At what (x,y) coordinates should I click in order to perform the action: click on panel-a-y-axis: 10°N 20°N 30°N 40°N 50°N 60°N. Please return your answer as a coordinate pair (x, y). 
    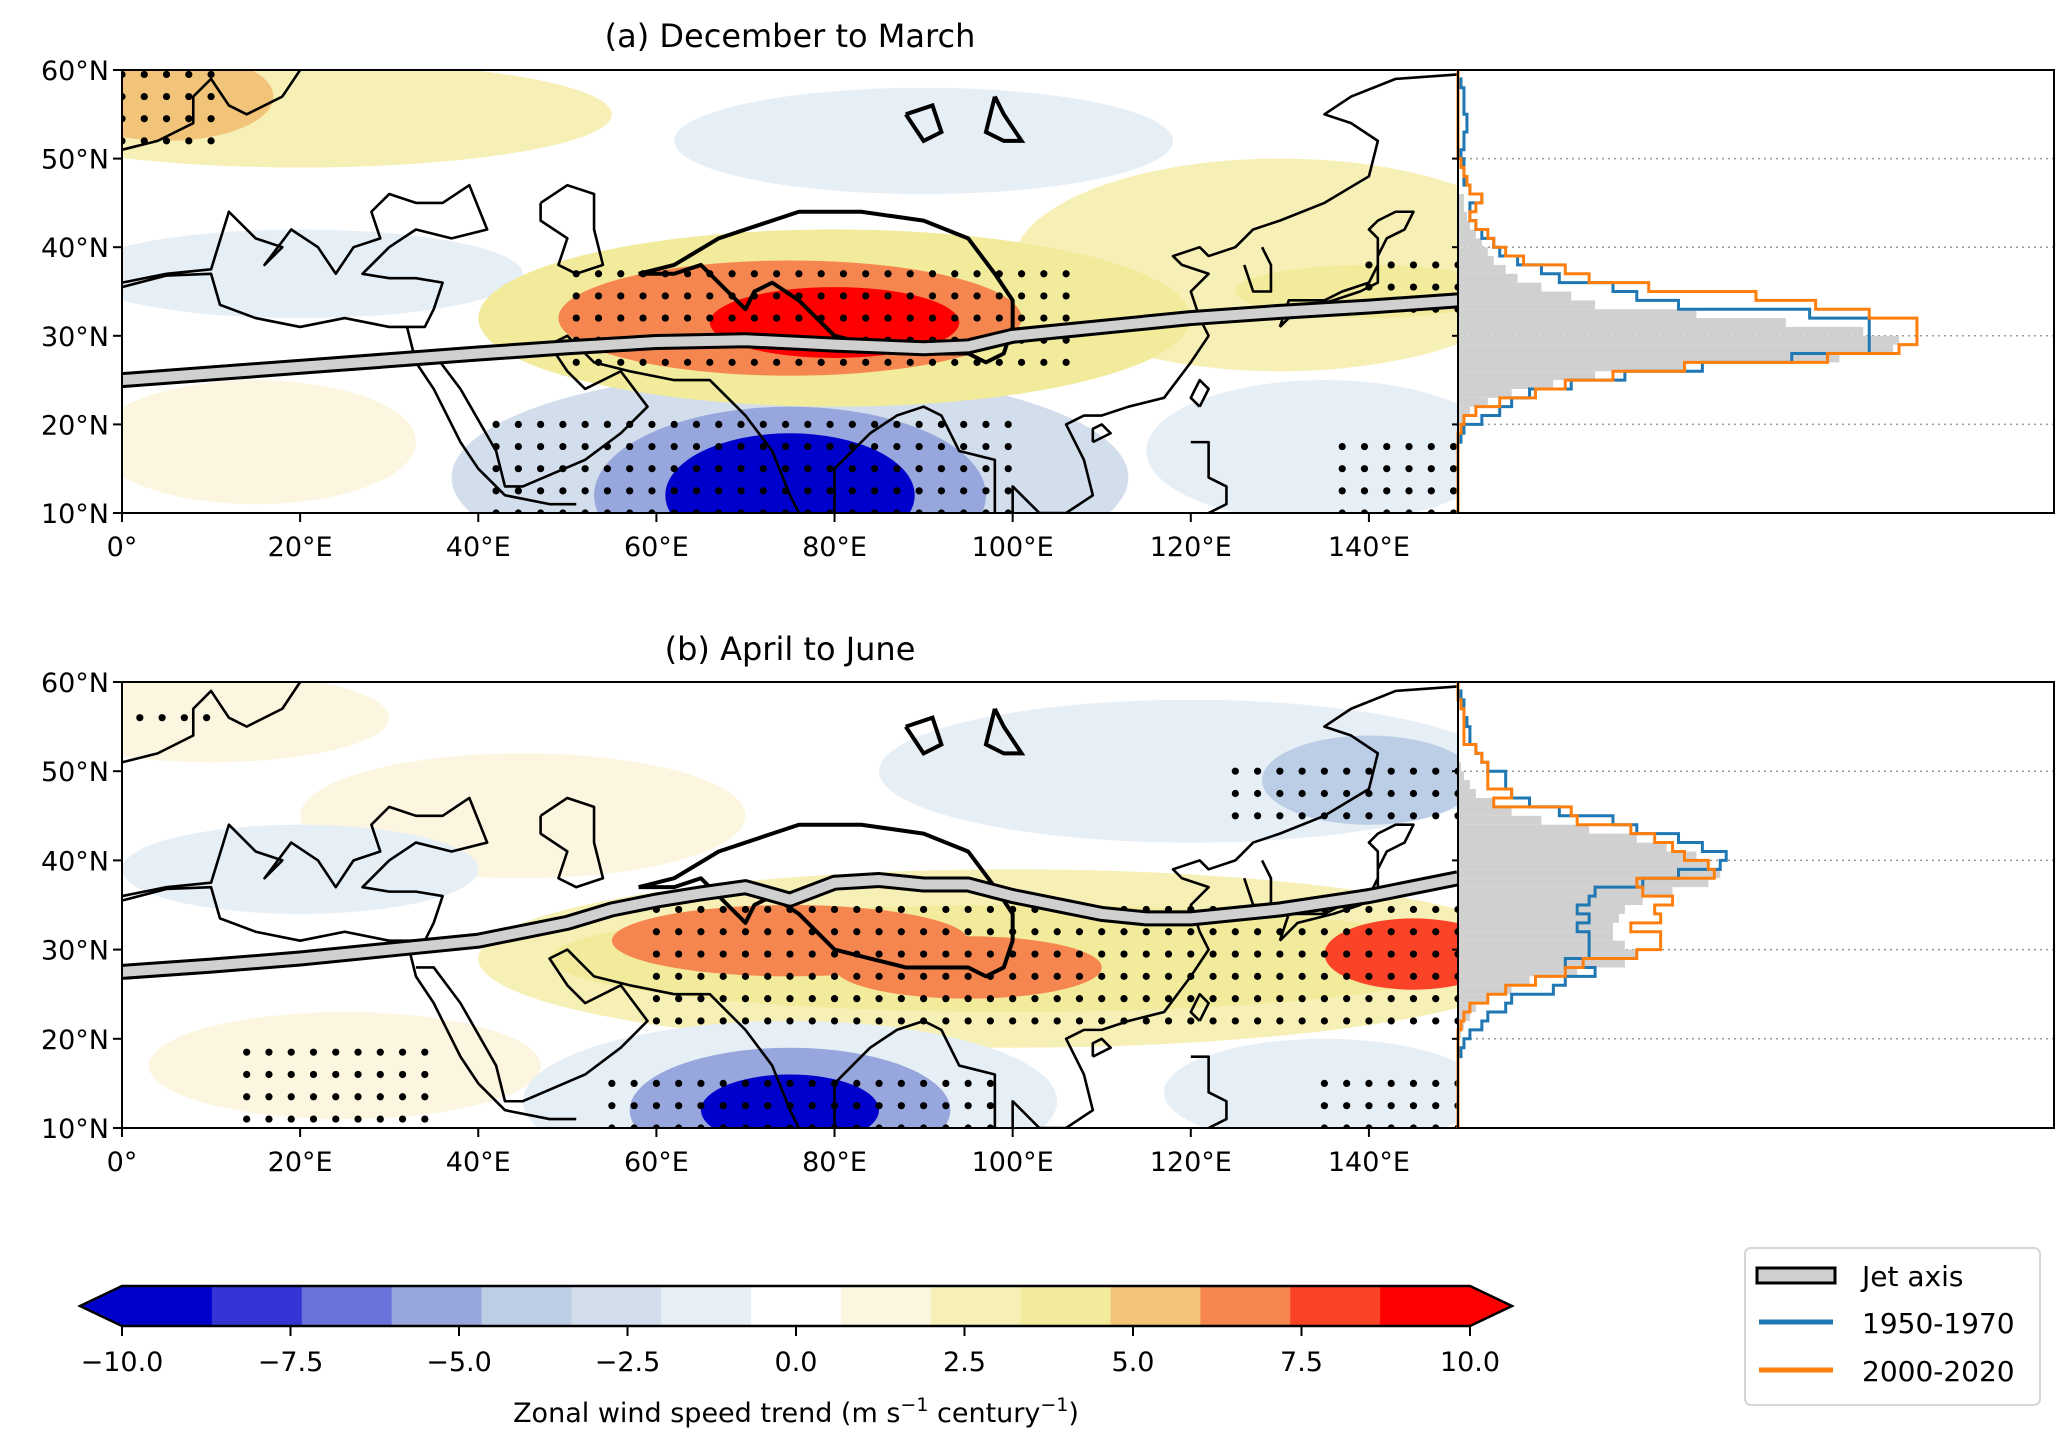
    Looking at the image, I should click on (81, 293).